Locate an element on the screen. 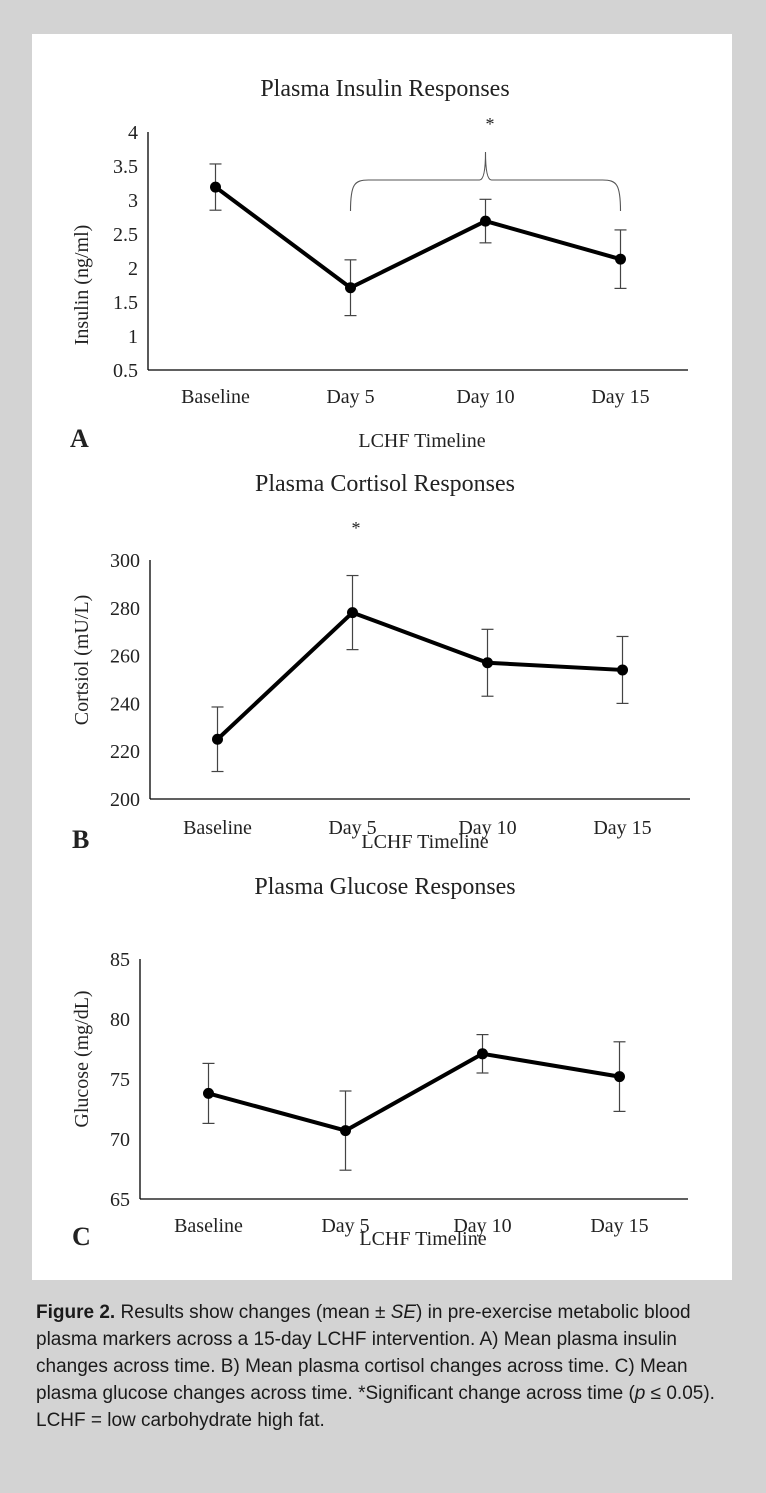 The height and width of the screenshot is (1493, 766). y-tick-label: 3.5 is located at coordinates (125, 167).